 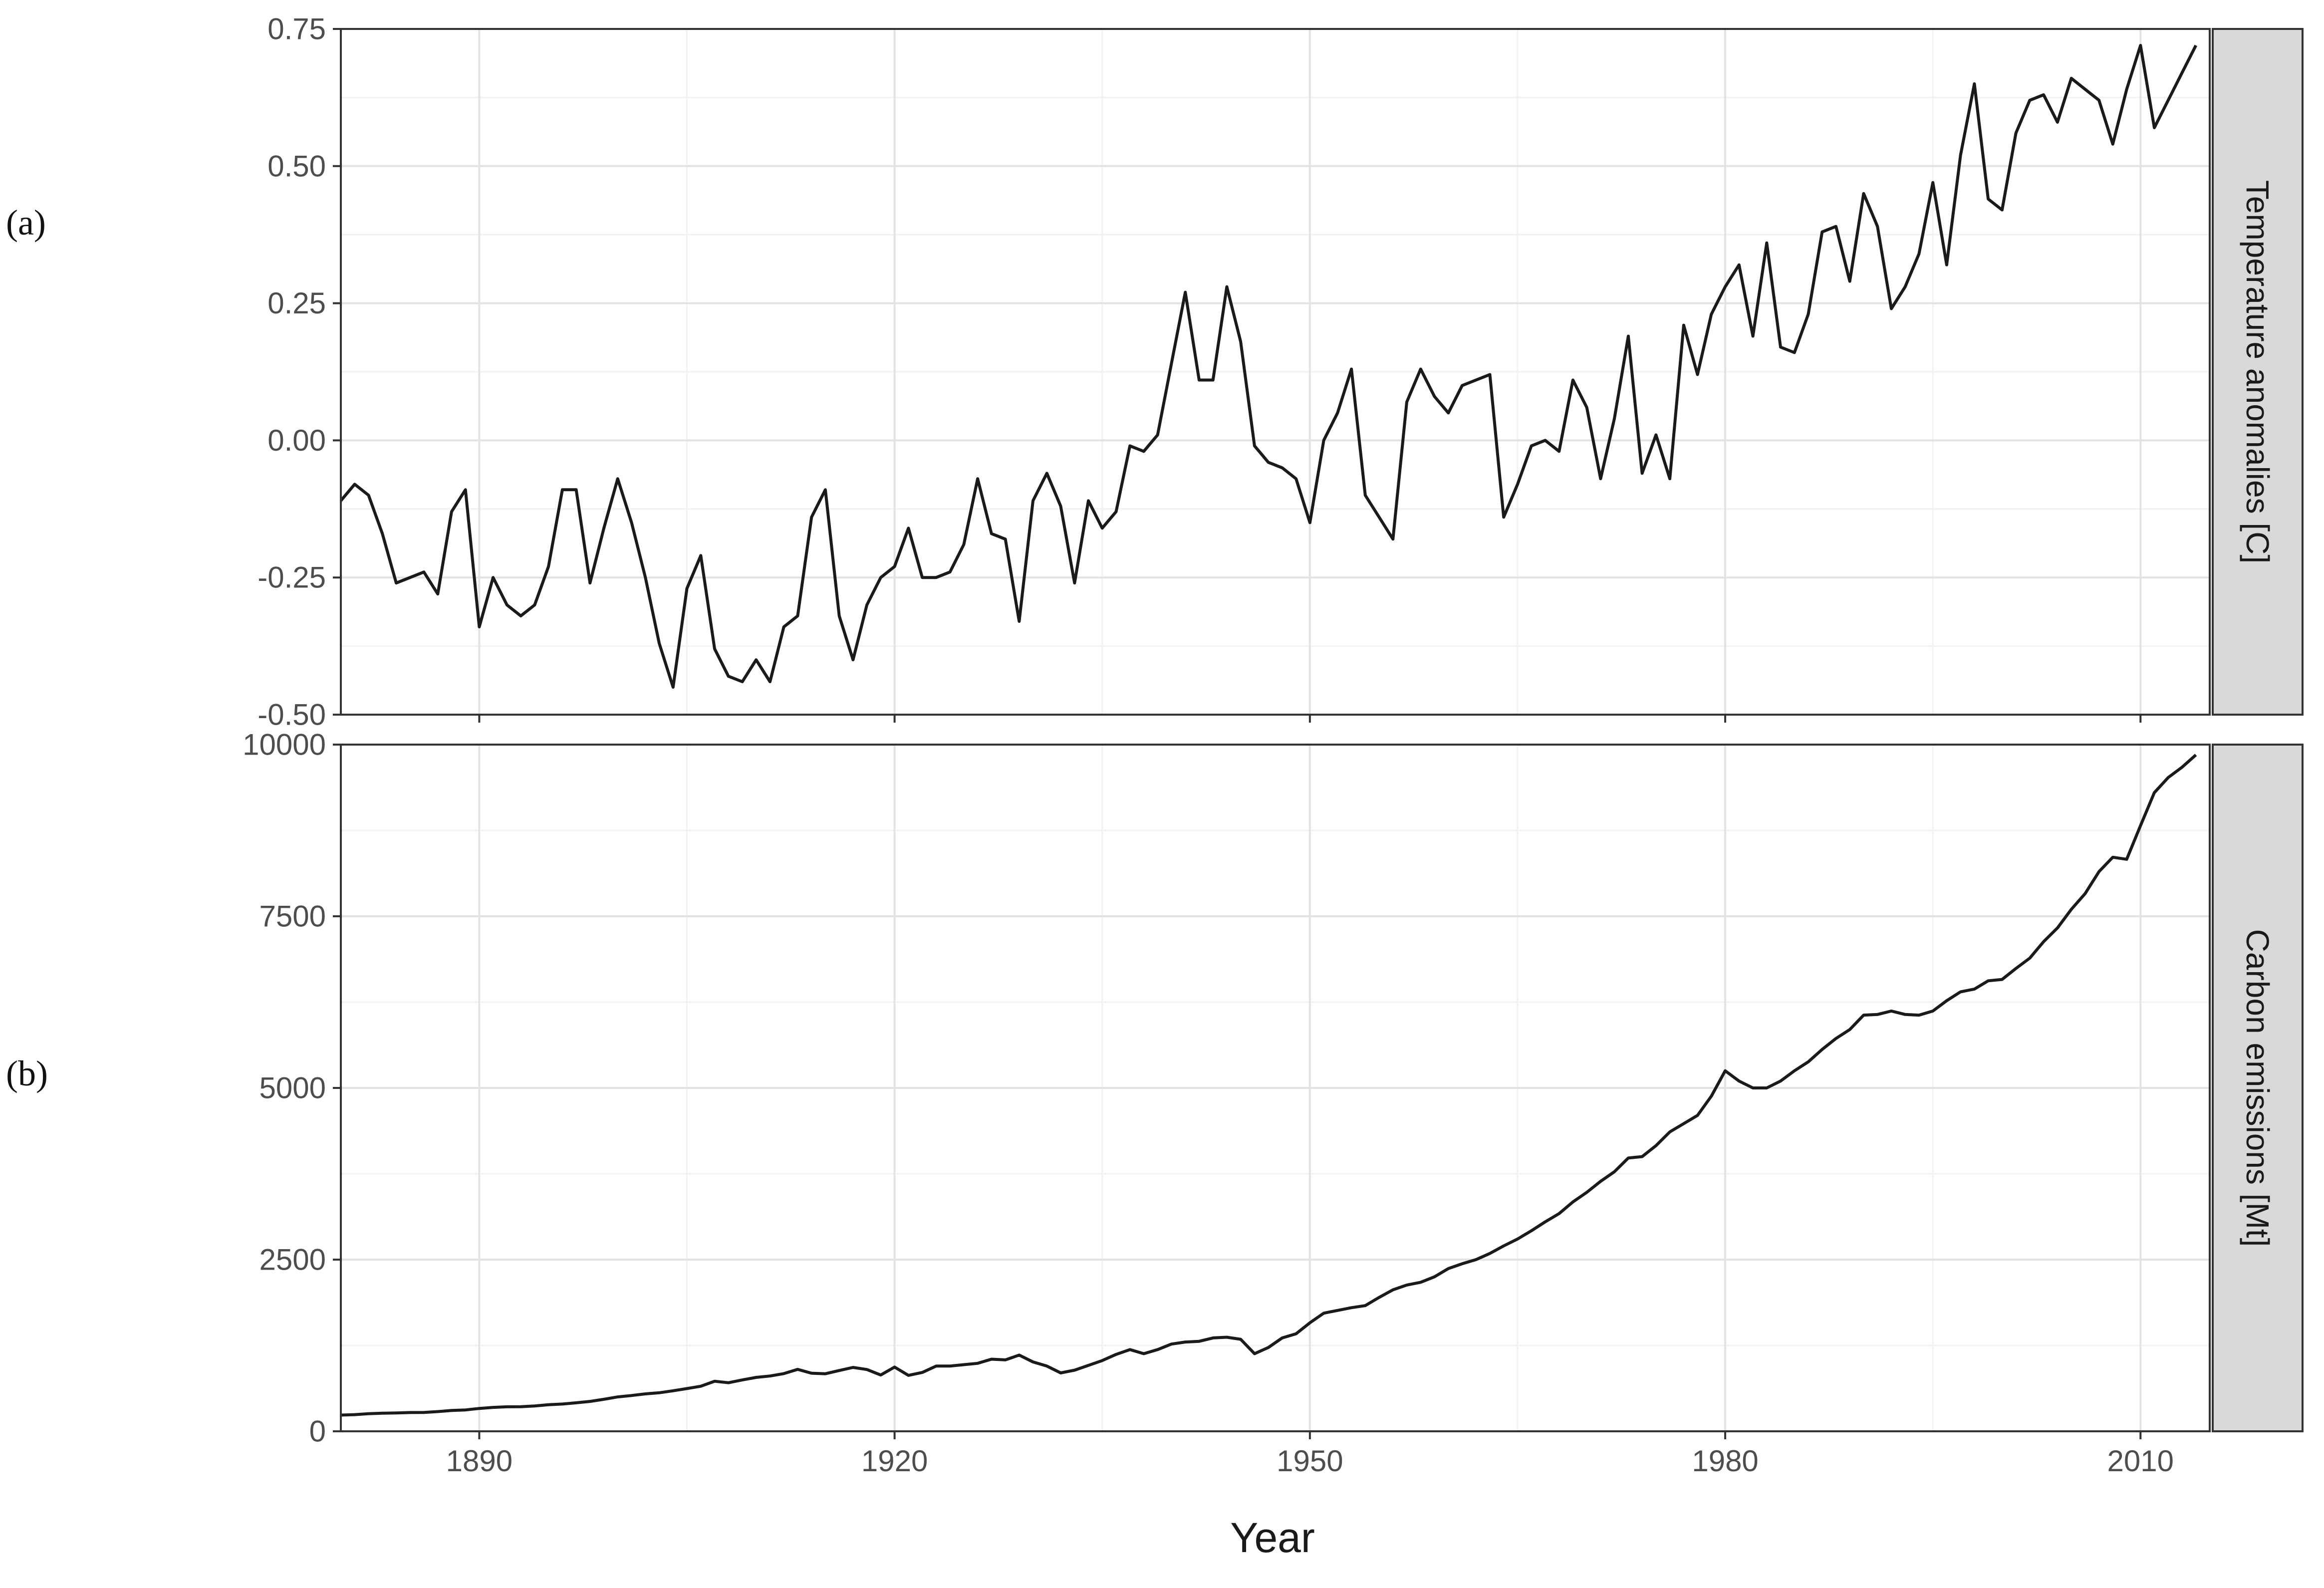 What do you see at coordinates (2140, 1461) in the screenshot?
I see `x-tick-label: 2010` at bounding box center [2140, 1461].